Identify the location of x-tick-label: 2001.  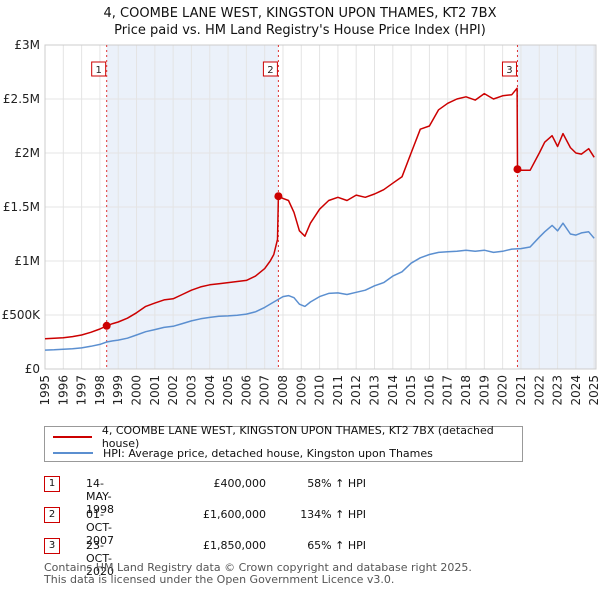
(155, 390).